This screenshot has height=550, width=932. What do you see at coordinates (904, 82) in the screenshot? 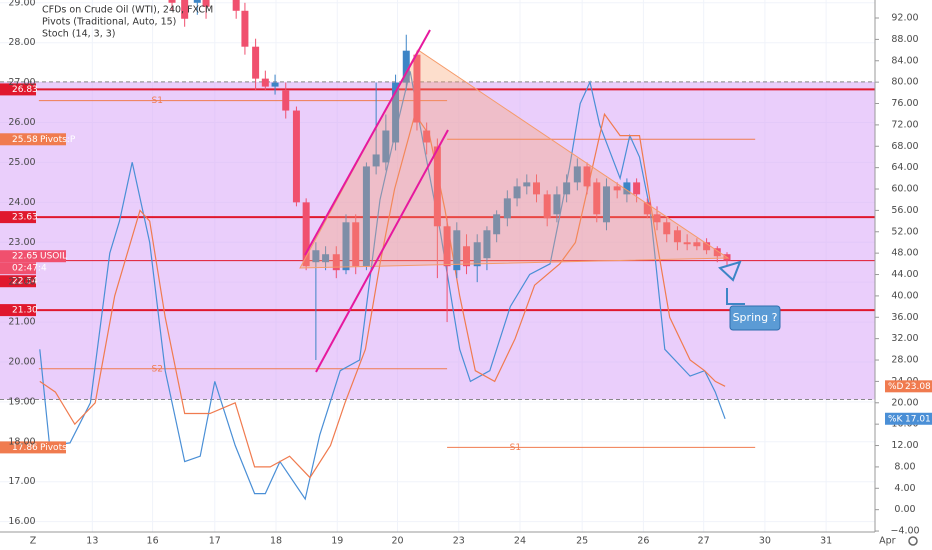
I see `y2-tick-label: 80.00` at bounding box center [904, 82].